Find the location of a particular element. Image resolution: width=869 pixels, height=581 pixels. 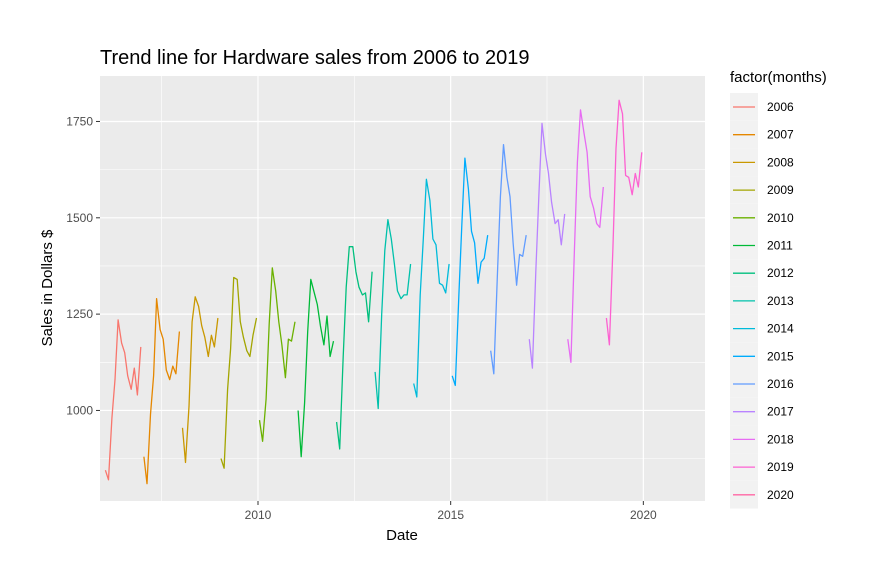

legend-label-2019: 2019 is located at coordinates (780, 467).